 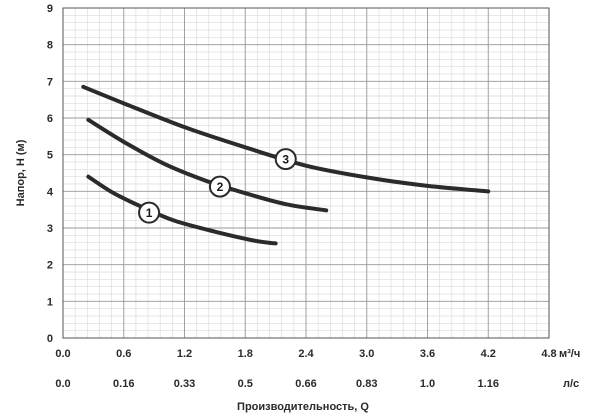 I want to click on x-axis-ticks-primary: 0.0 0.6 1.2 1.8 2.4 3.0 3.6 4.2 4.8, so click(x=305, y=354).